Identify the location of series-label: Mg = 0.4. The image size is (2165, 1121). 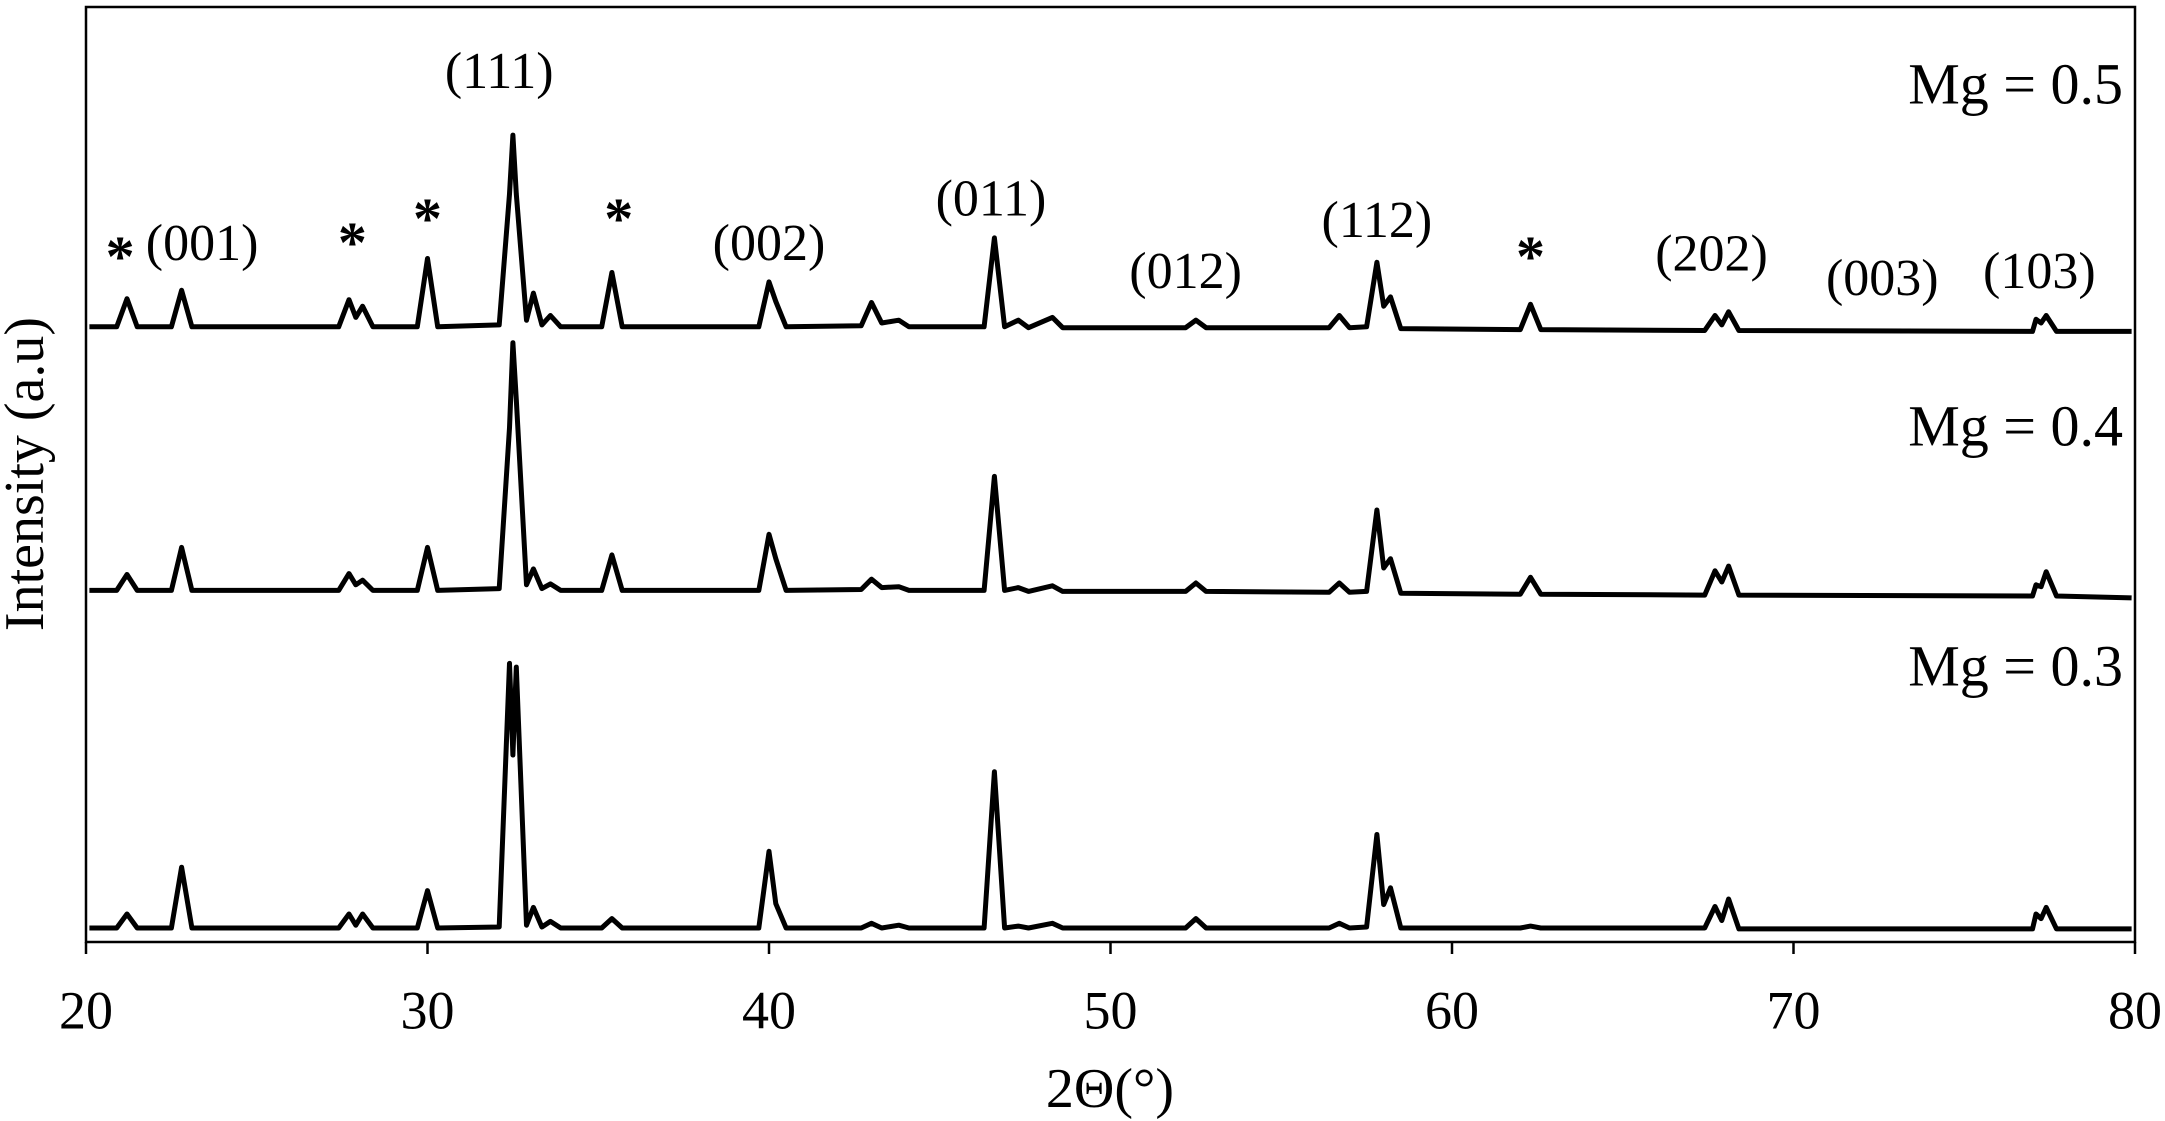
(2015, 425).